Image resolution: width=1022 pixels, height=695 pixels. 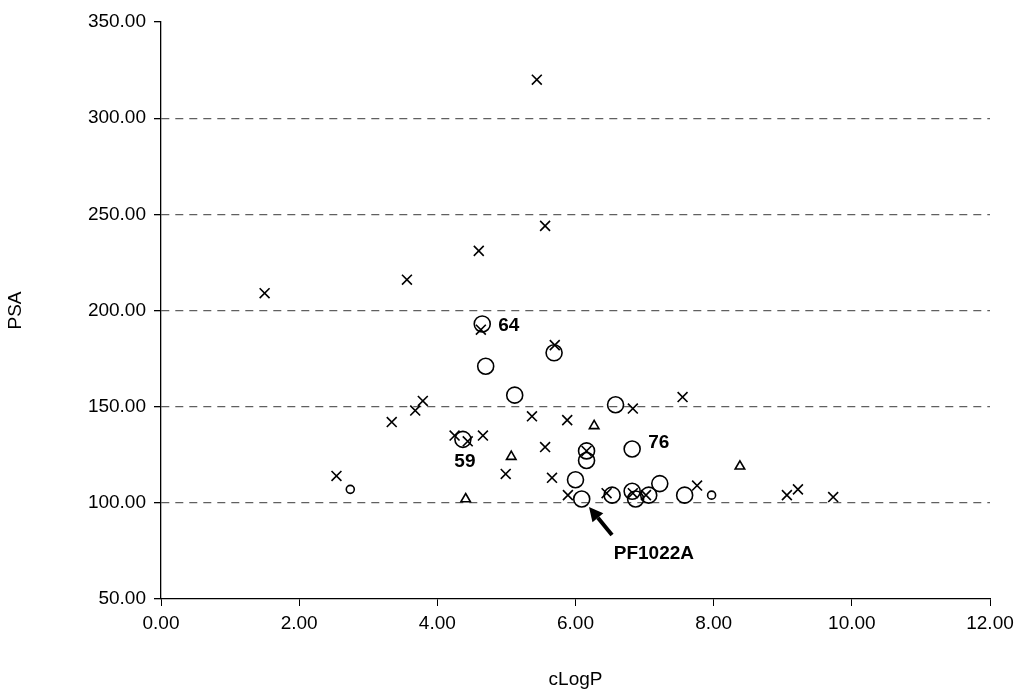 I want to click on y-axis-title: PSA, so click(x=14, y=310).